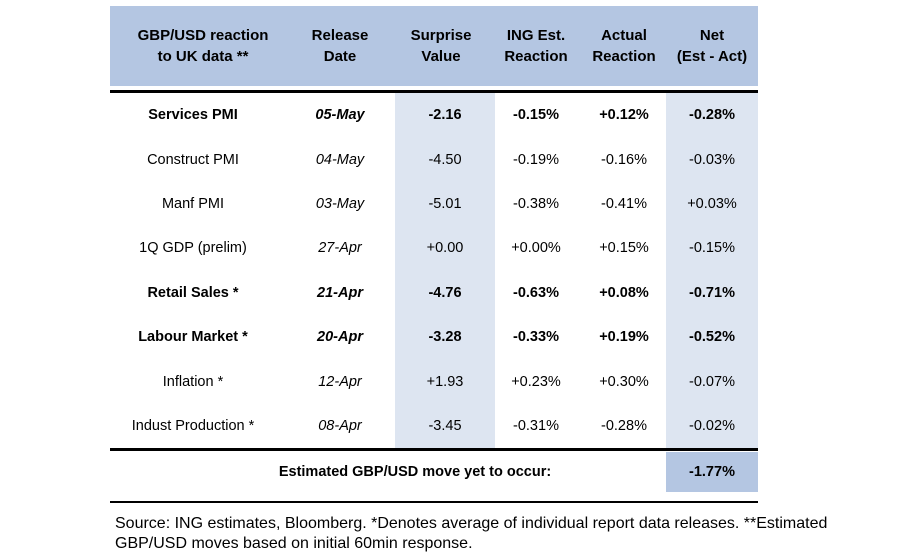  I want to click on est-reaction-cell: -0.19%, so click(536, 159).